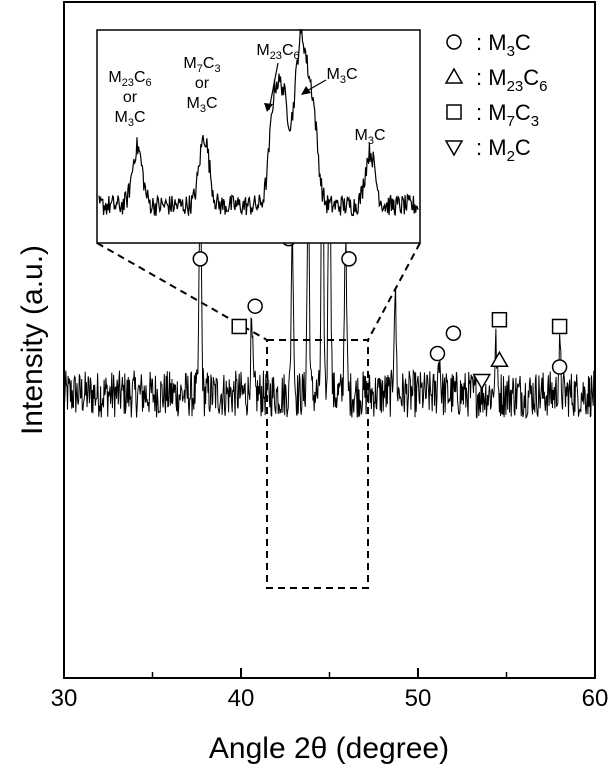 Image resolution: width=611 pixels, height=778 pixels. I want to click on x-tick-label: 60, so click(595, 698).